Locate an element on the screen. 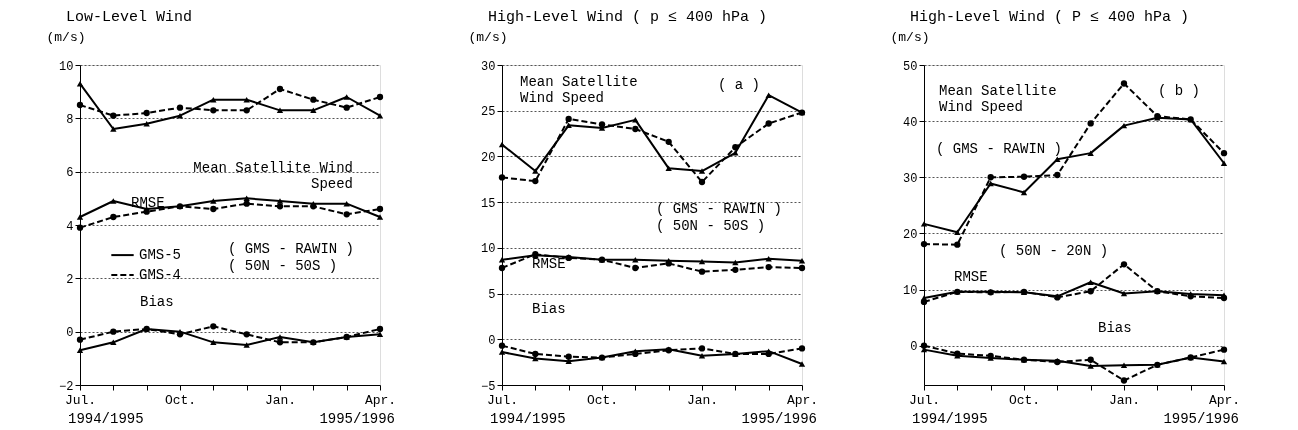 The image size is (1298, 430). chart-title: High-Level Wind ( P ≤ 400 hPa ) is located at coordinates (1050, 17).